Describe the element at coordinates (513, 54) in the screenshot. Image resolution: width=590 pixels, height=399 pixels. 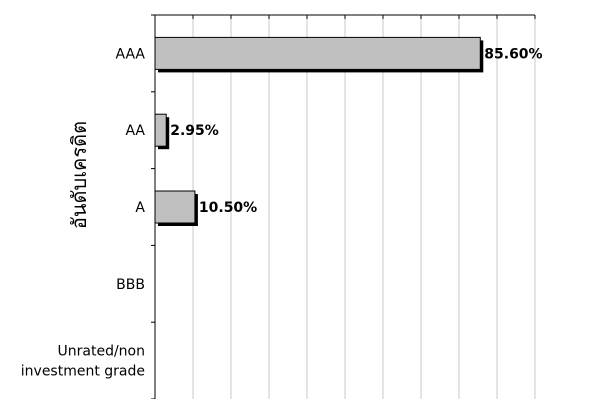
I see `data-label: 85.60%` at that location.